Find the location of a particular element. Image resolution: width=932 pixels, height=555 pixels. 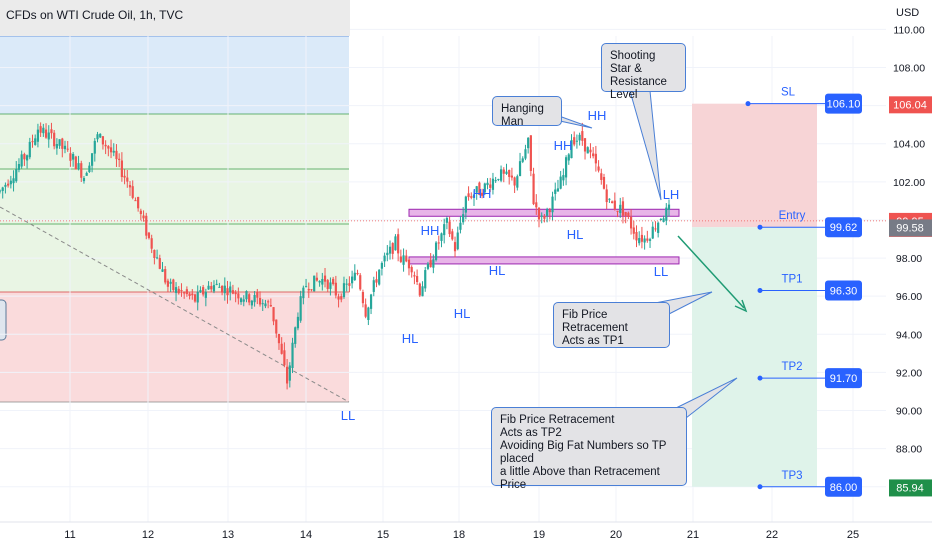

annotation-hanging-man: Hanging Man is located at coordinates (527, 112).